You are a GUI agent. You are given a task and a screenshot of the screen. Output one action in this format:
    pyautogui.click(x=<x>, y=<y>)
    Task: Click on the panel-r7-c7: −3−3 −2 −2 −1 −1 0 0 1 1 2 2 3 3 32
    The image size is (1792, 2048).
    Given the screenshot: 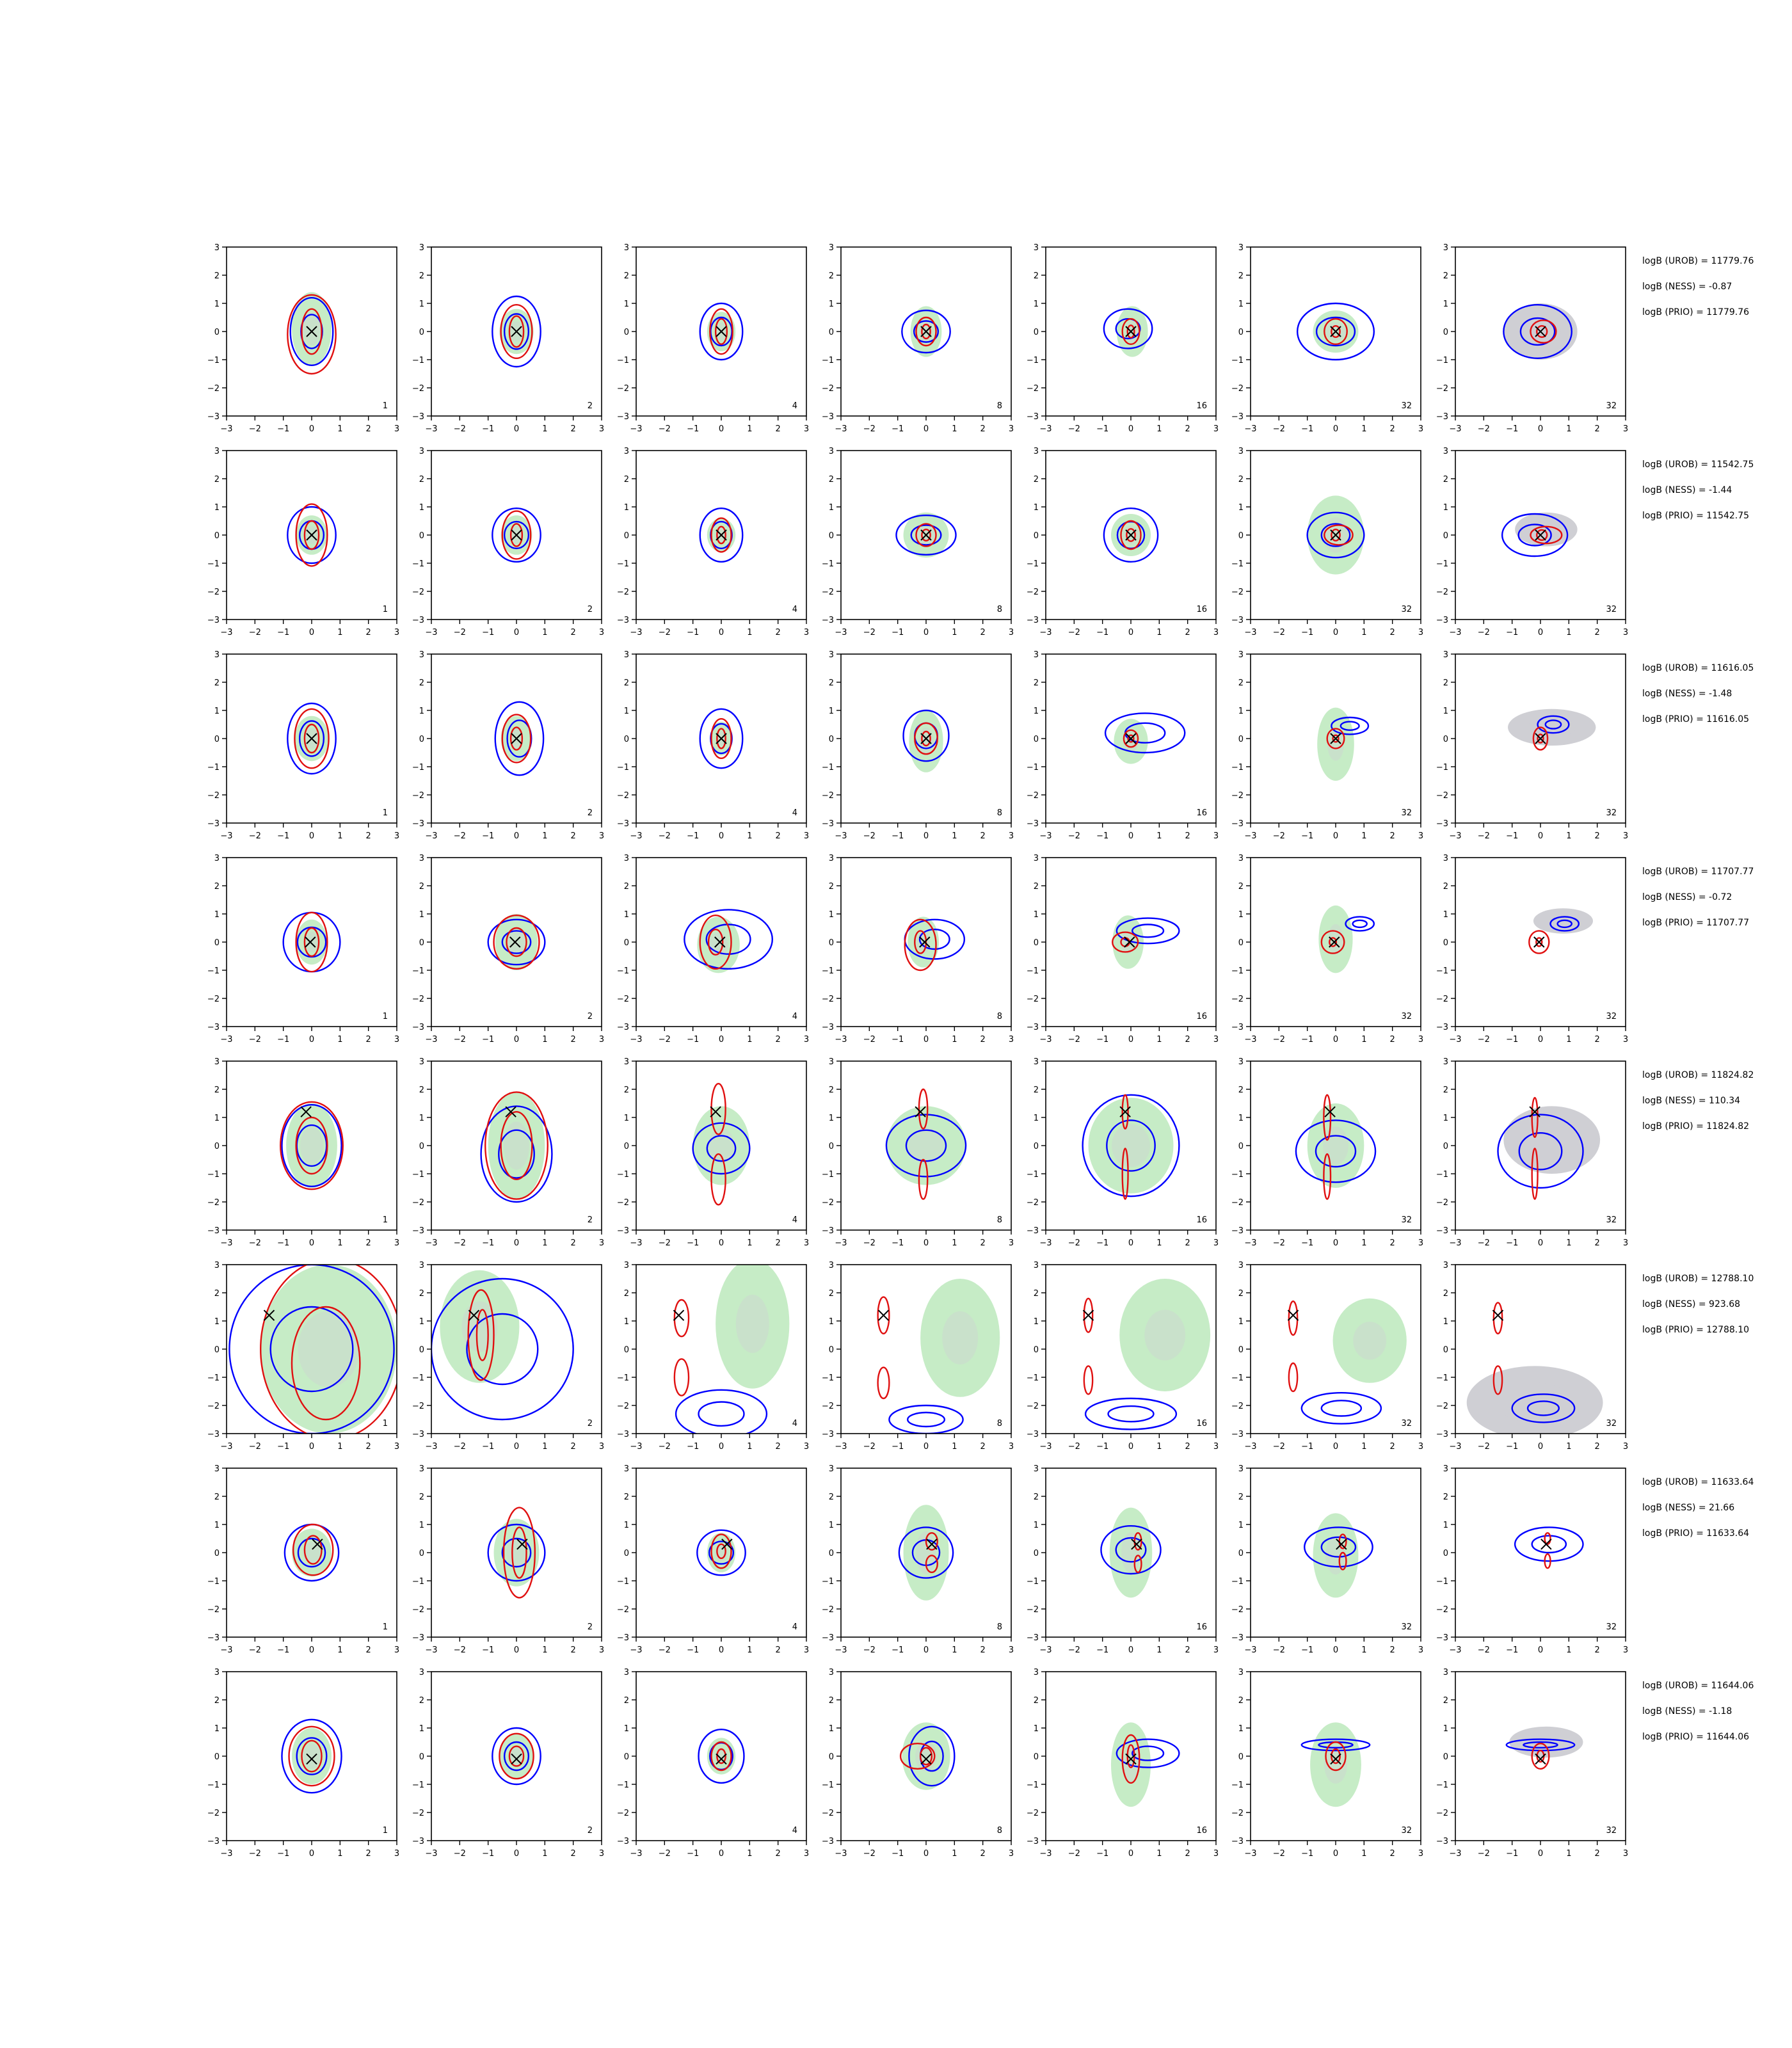 What is the action you would take?
    pyautogui.click(x=1532, y=1559)
    